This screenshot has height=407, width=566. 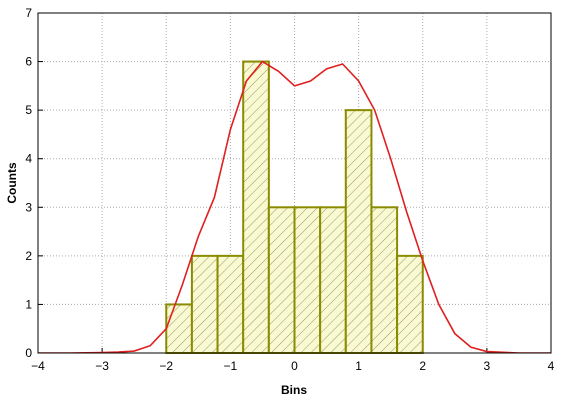 I want to click on y-tick-label: 7, so click(x=28, y=13).